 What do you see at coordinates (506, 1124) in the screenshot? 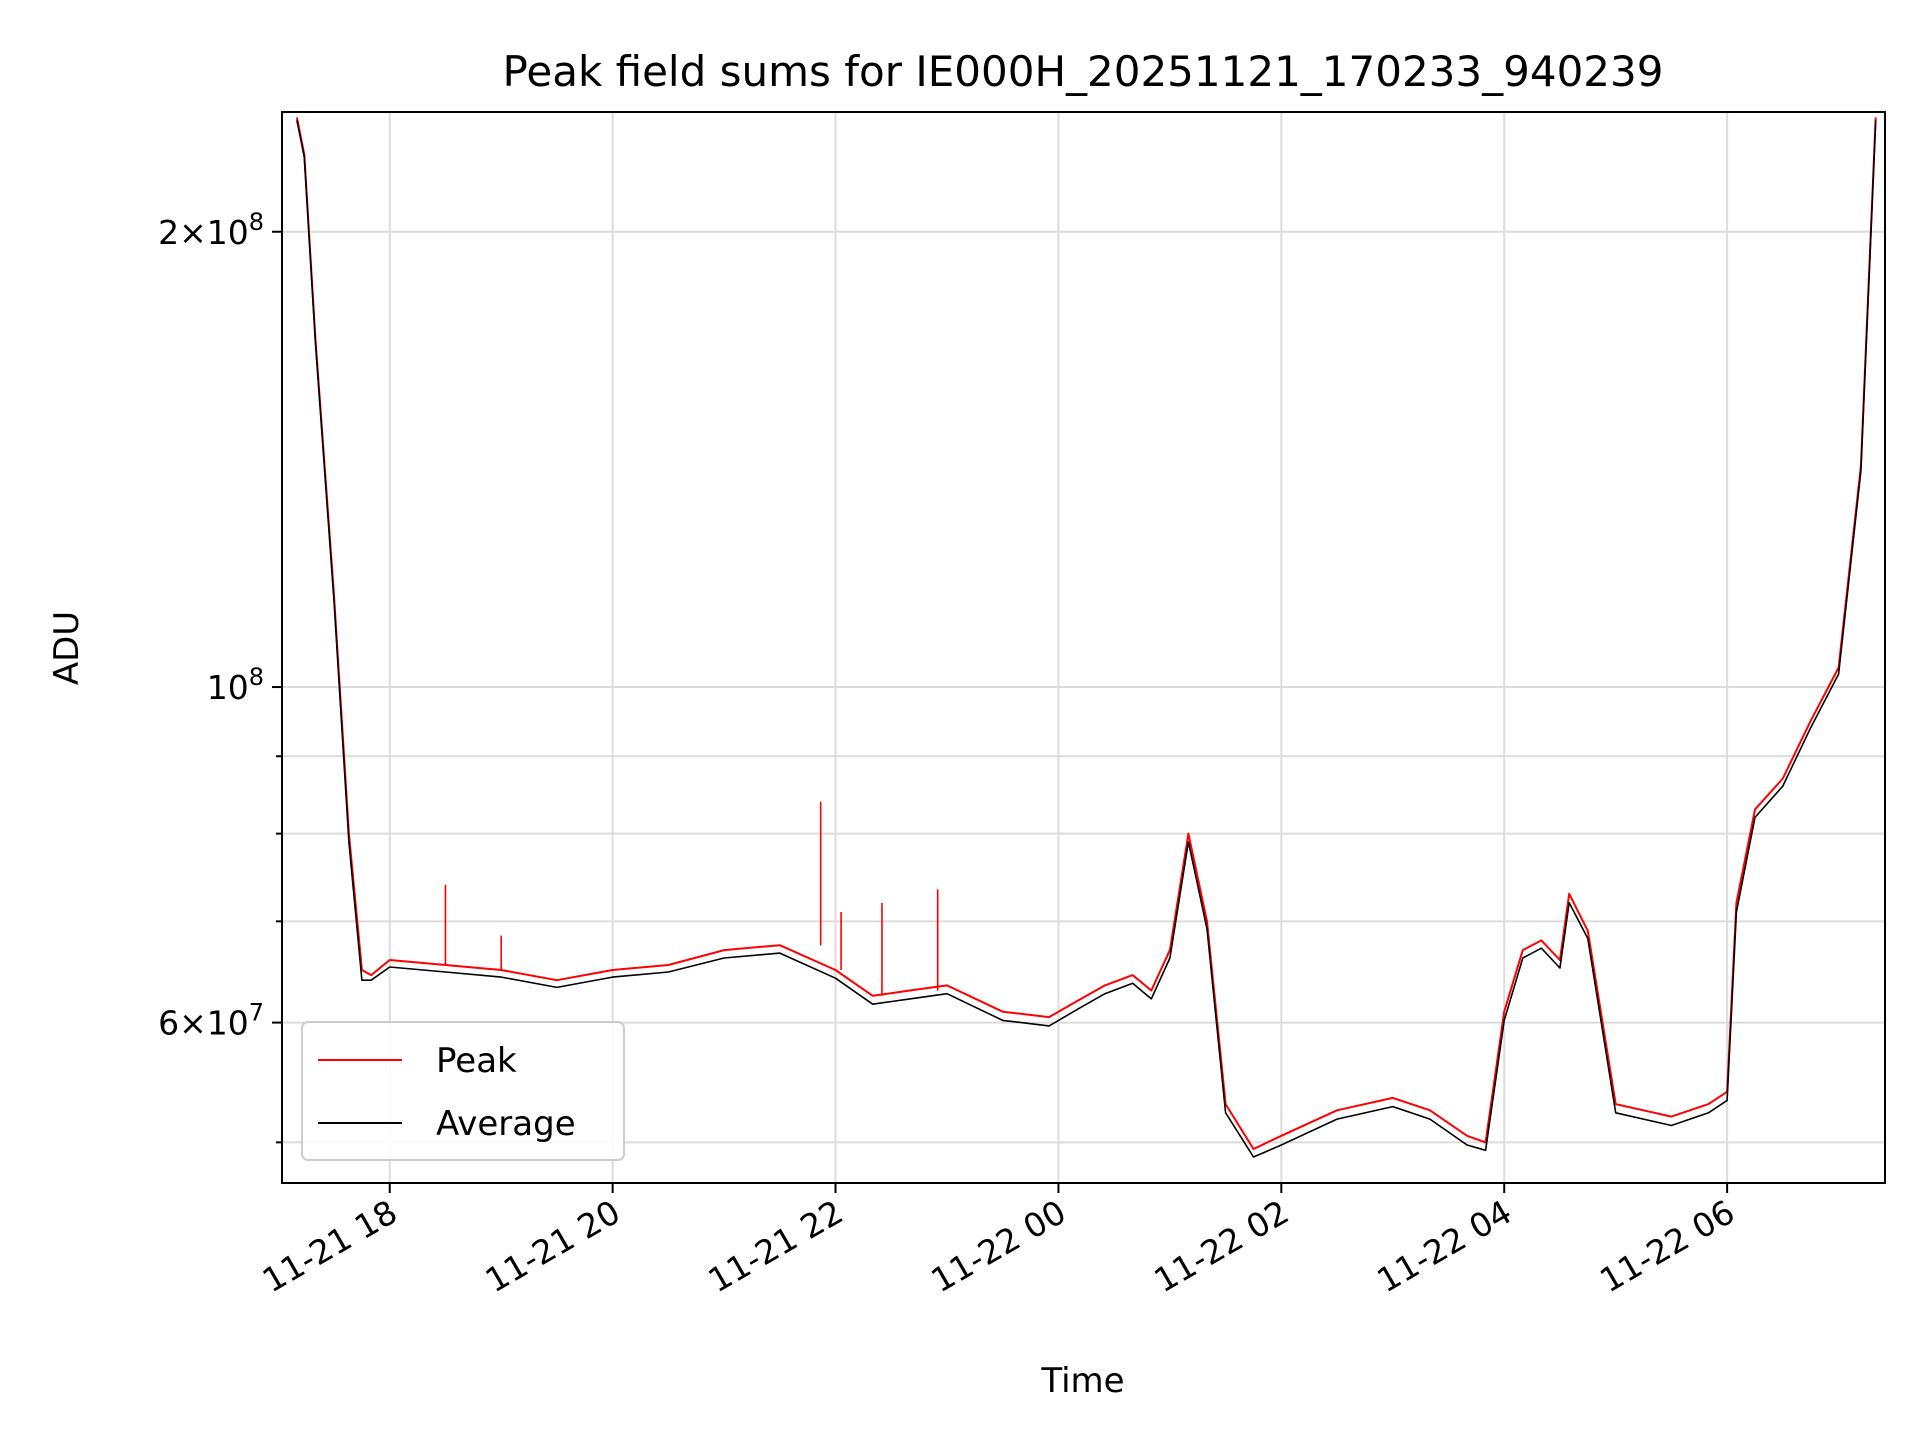
I see `legend-average-label: Average` at bounding box center [506, 1124].